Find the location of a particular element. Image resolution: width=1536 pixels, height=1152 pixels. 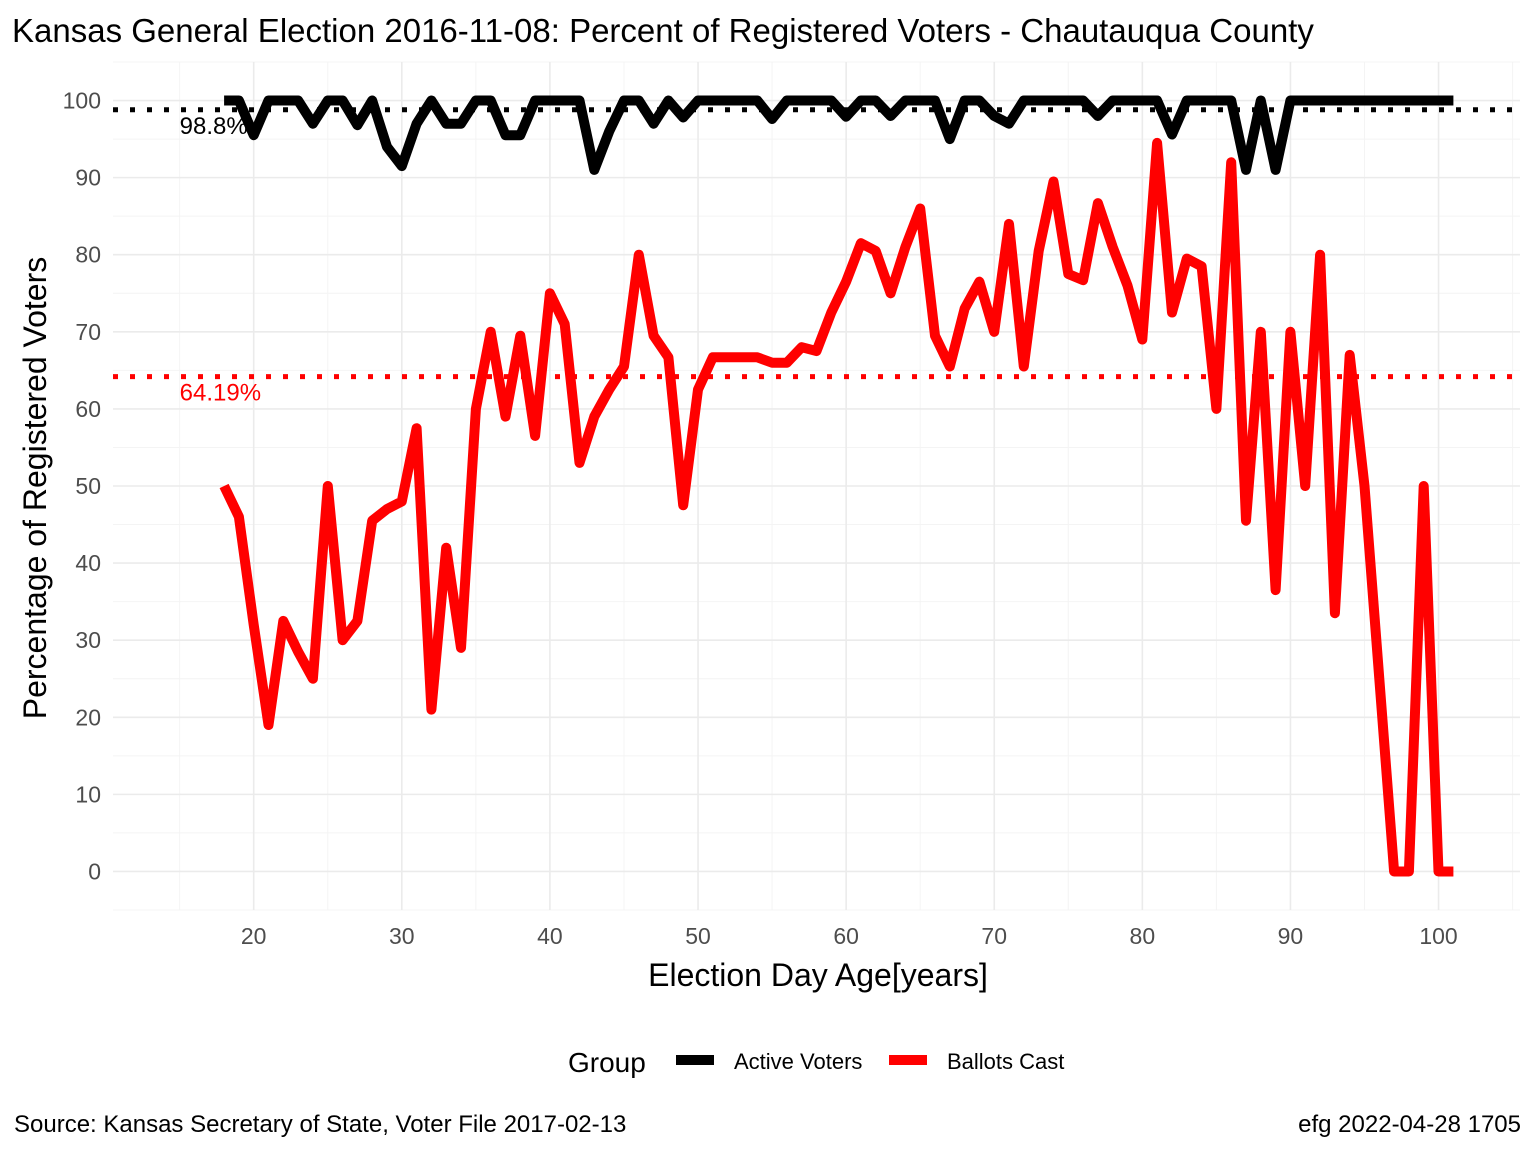

x-axis-ticks: 20 30 40 50 60 70 80 90 100 is located at coordinates (849, 936).